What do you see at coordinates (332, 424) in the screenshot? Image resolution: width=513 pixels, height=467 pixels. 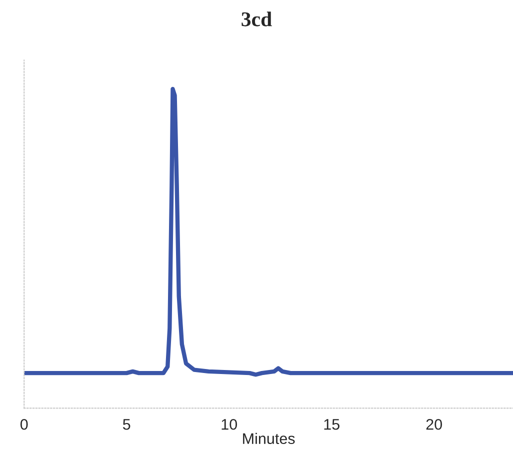 I see `x-tick-label: 15` at bounding box center [332, 424].